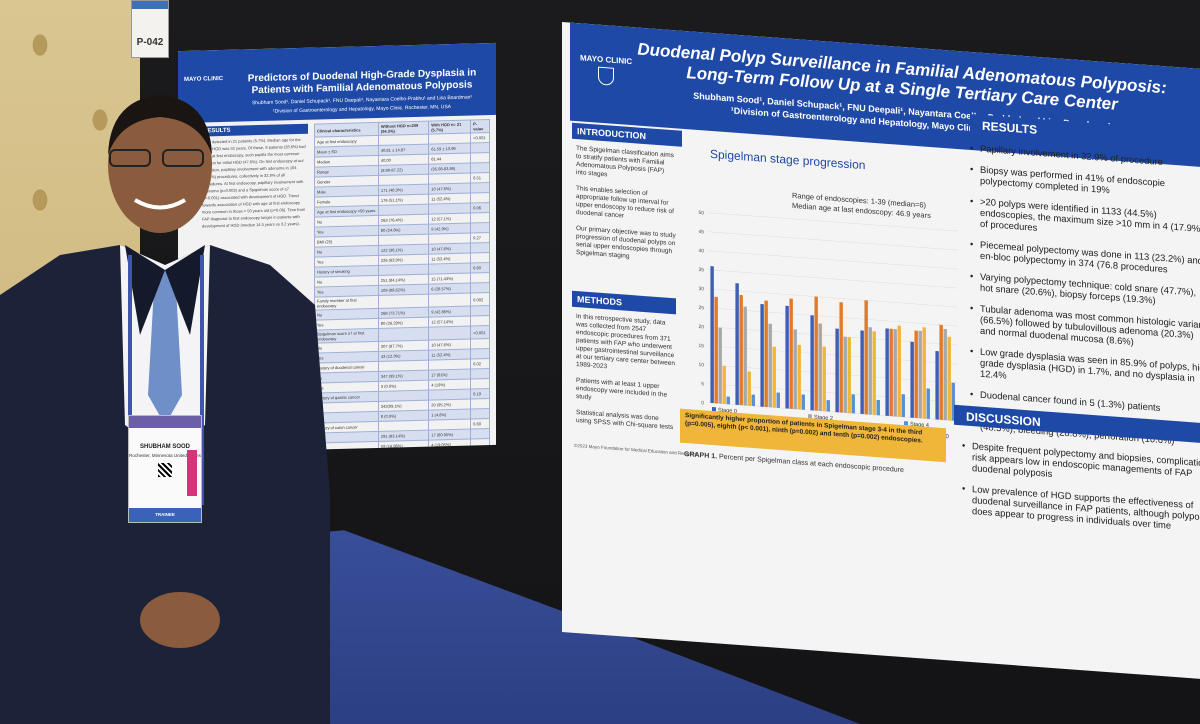 The height and width of the screenshot is (724, 1200). I want to click on tie, so click(165, 347).